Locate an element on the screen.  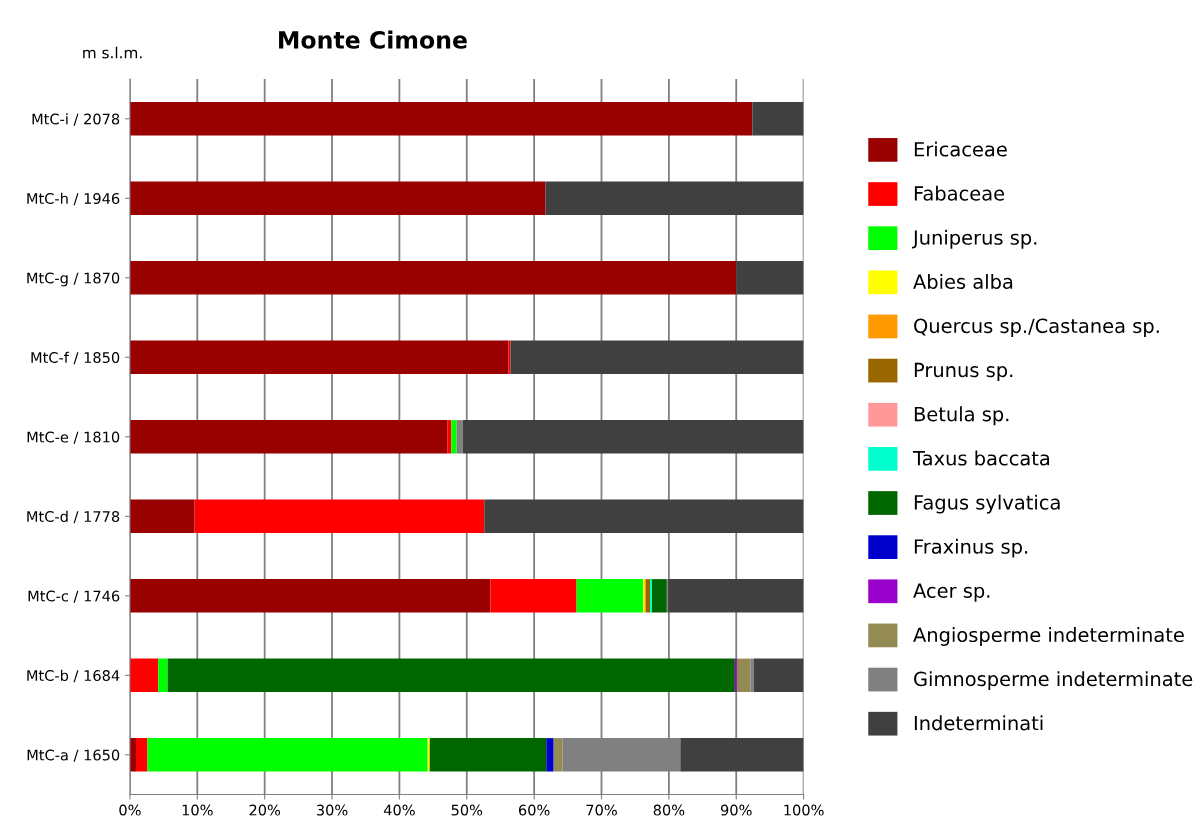
y-tick-label: MtC-h / 1946 is located at coordinates (73, 199).